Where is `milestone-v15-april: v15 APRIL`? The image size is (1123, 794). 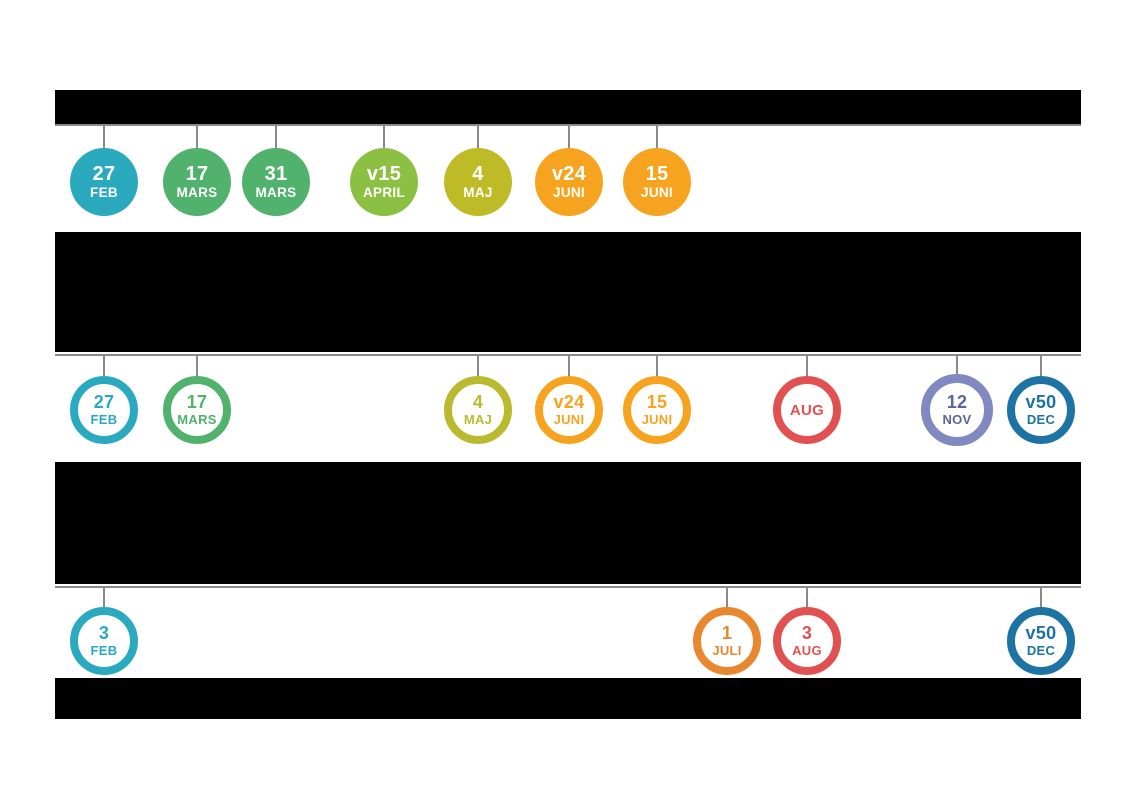
milestone-v15-april: v15 APRIL is located at coordinates (384, 182).